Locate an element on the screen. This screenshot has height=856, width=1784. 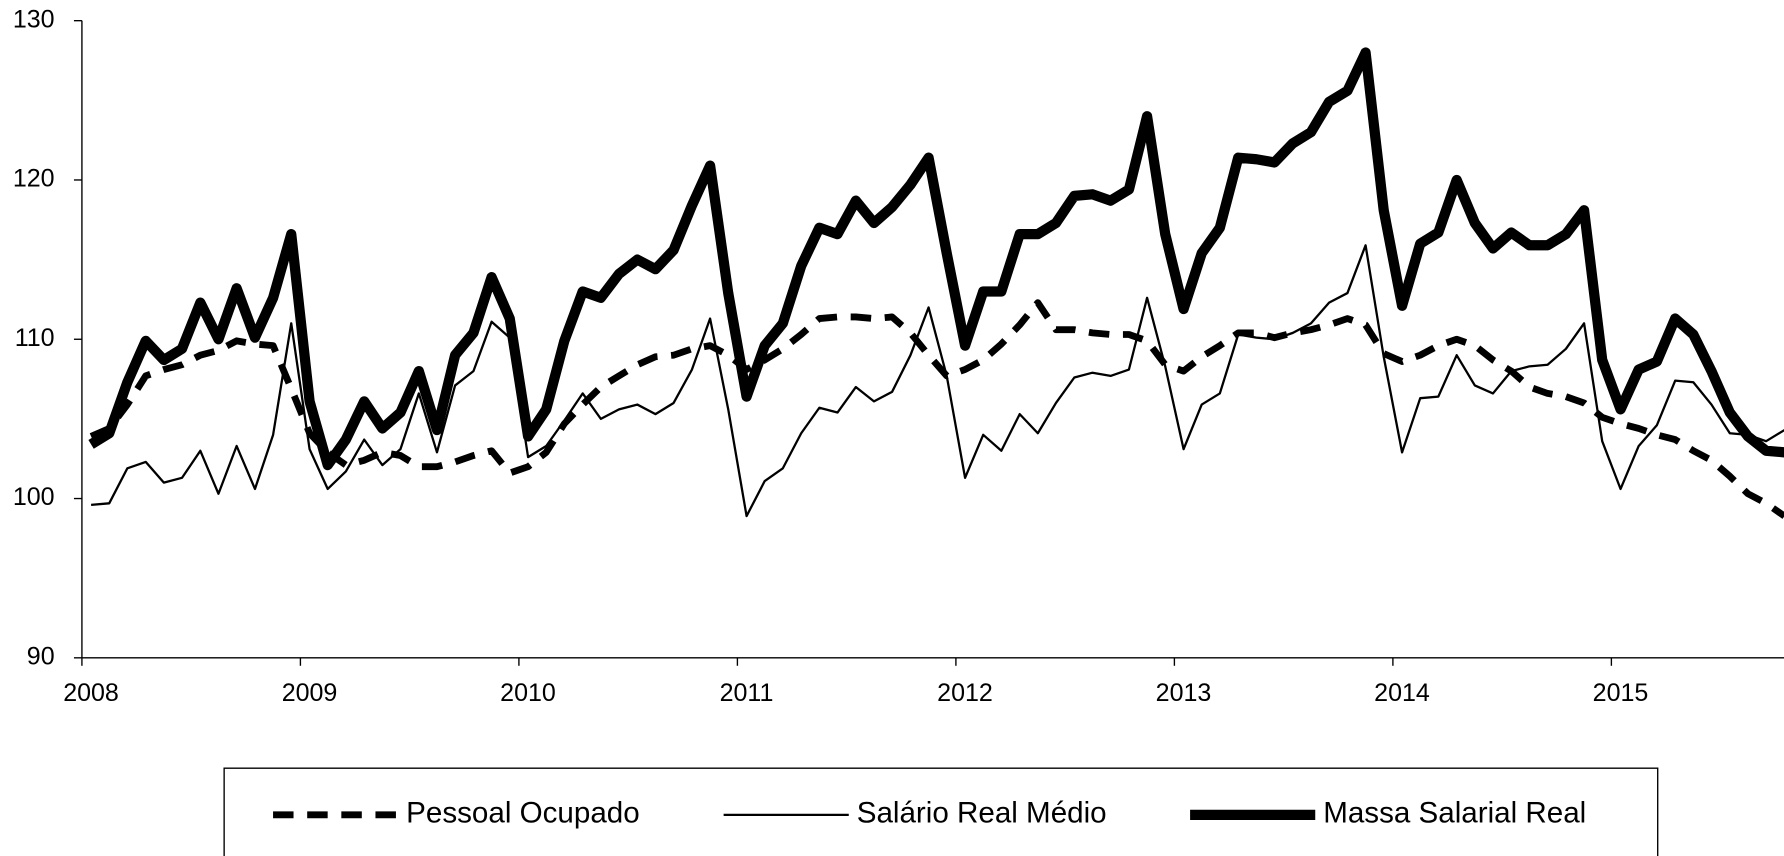
x-tick-label: 2009 is located at coordinates (310, 693).